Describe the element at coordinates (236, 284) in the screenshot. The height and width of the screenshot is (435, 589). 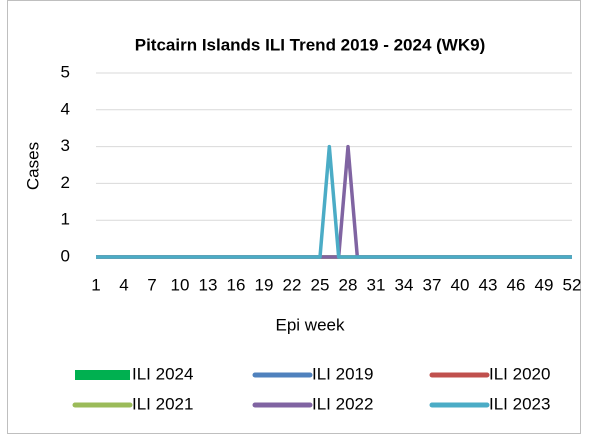
I see `x-tick-label: 16` at that location.